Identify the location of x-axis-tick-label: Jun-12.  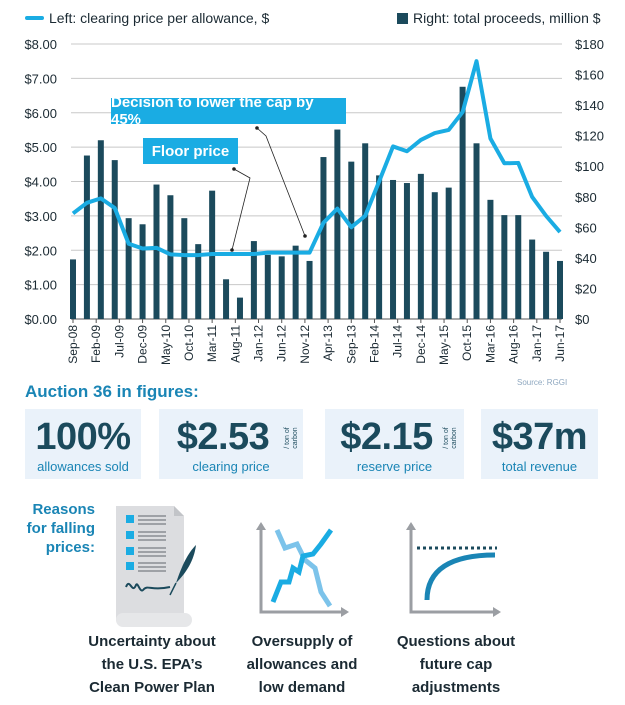
(282, 343).